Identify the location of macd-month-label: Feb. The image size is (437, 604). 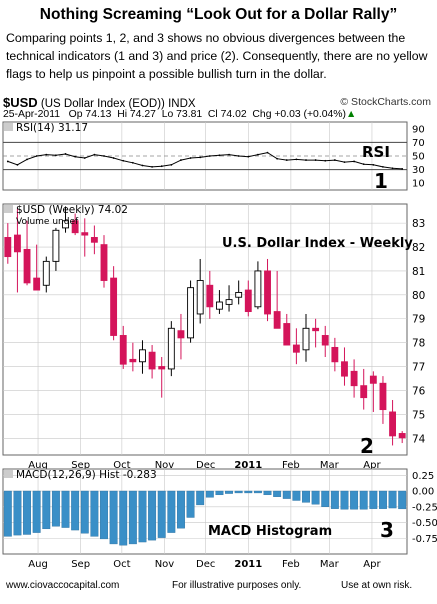
(291, 564).